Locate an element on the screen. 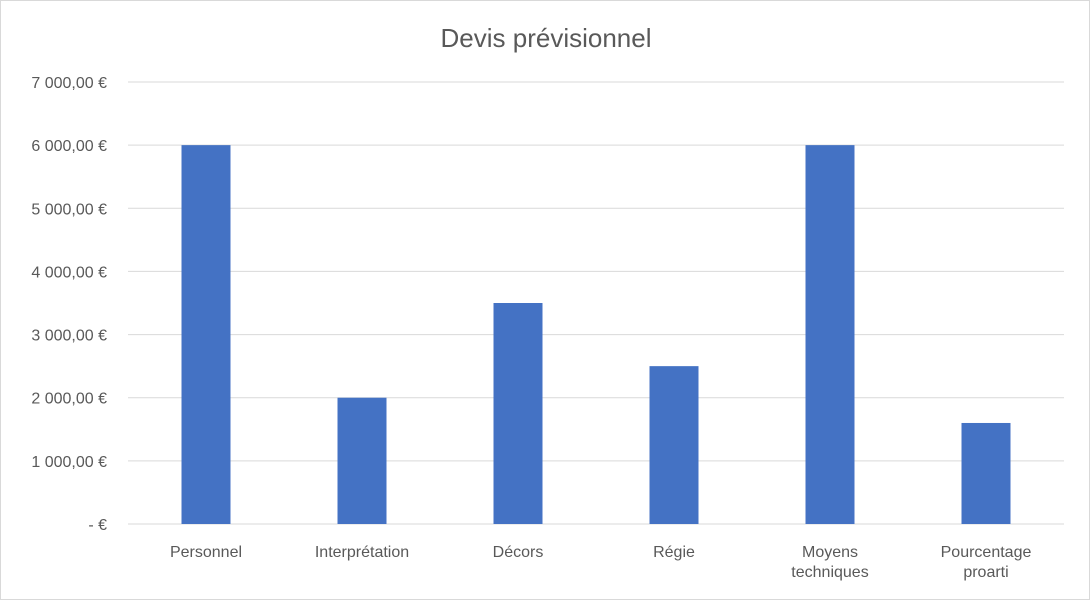 The height and width of the screenshot is (600, 1090). chart-title: Devis prévisionnel is located at coordinates (546, 38).